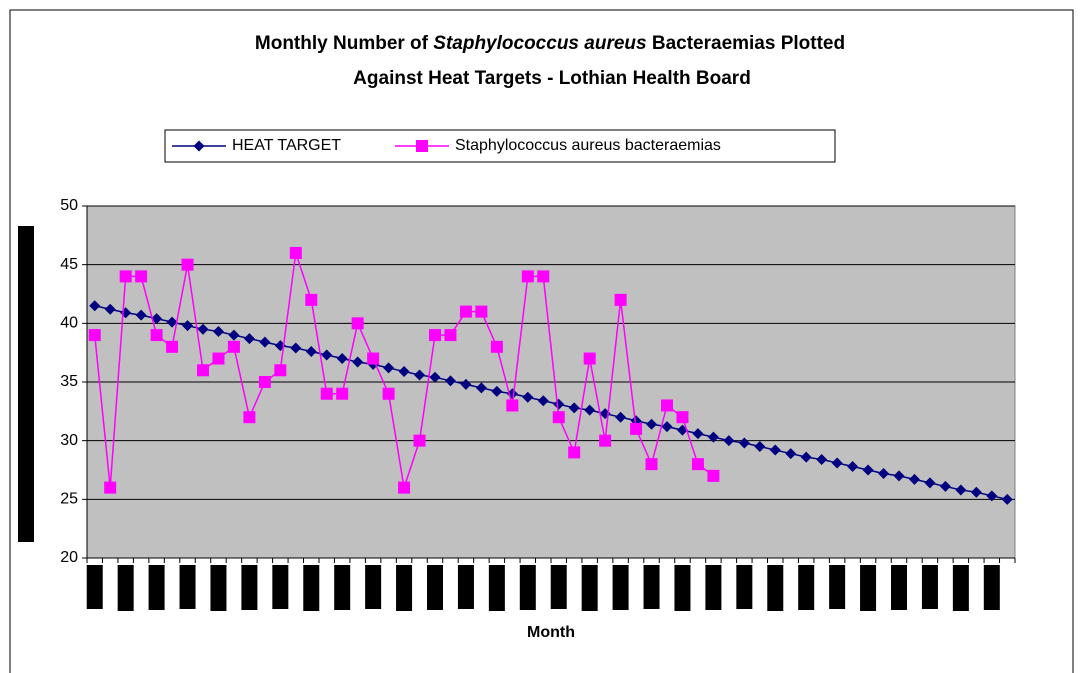  What do you see at coordinates (69, 323) in the screenshot?
I see `y-tick-label: 40` at bounding box center [69, 323].